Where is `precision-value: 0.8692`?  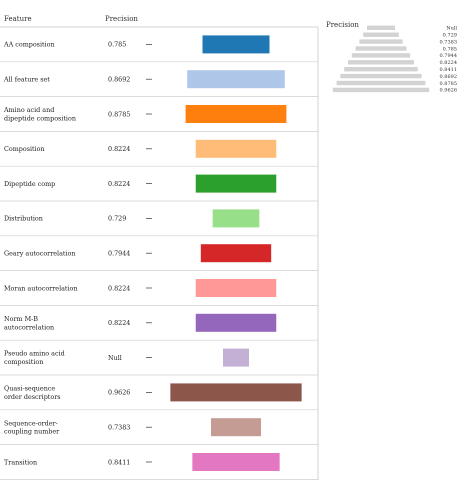 precision-value: 0.8692 is located at coordinates (119, 80).